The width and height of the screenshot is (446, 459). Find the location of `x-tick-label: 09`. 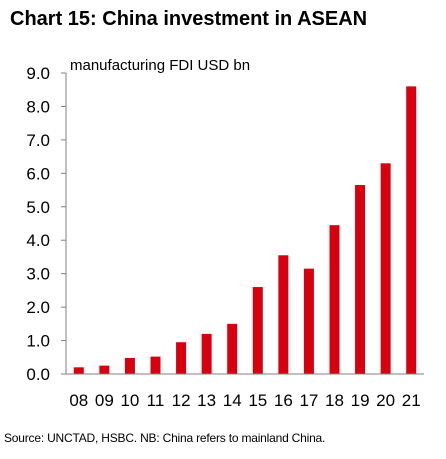

x-tick-label: 09 is located at coordinates (104, 400).